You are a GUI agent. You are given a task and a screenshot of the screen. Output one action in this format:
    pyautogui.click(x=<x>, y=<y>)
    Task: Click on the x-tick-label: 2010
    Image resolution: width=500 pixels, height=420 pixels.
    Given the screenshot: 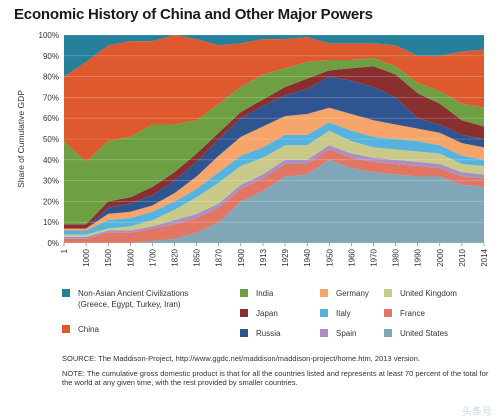 What is the action you would take?
    pyautogui.click(x=462, y=257)
    